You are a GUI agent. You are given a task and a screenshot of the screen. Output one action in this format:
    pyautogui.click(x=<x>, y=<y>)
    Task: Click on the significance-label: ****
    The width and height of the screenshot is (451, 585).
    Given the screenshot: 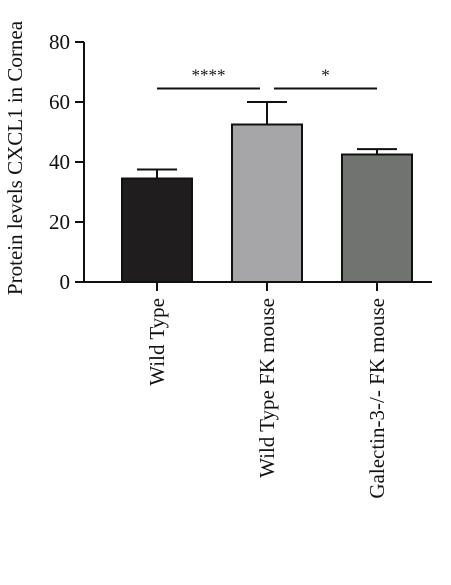 What is the action you would take?
    pyautogui.click(x=209, y=75)
    